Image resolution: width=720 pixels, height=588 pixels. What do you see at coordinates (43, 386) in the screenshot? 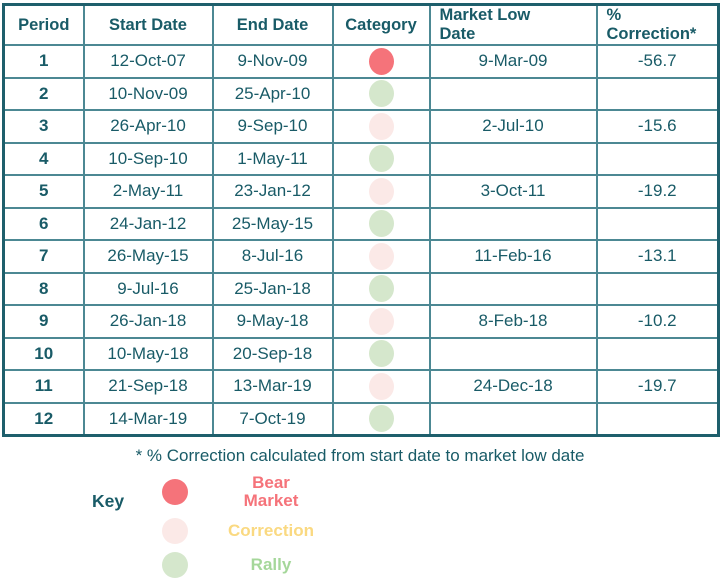
I see `period-cell: 11` at bounding box center [43, 386].